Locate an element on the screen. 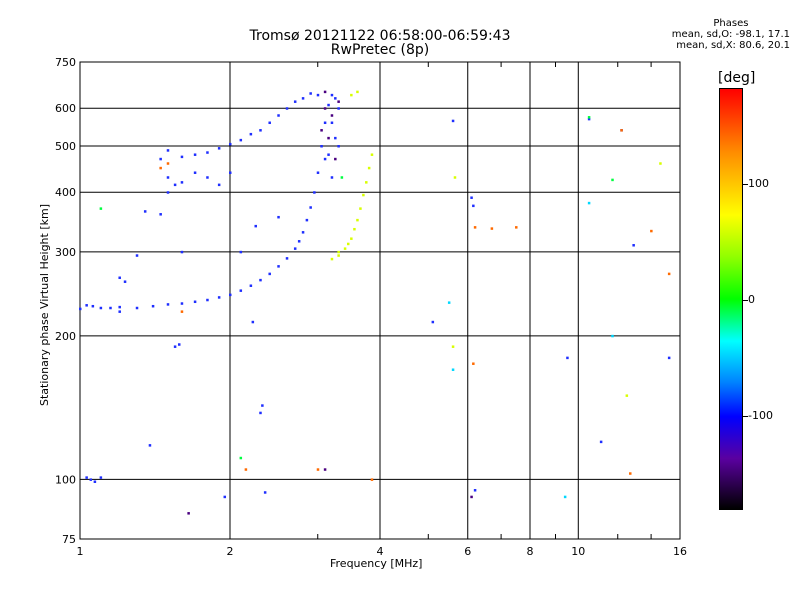 The height and width of the screenshot is (600, 800). colorbar-tick-label: 100 is located at coordinates (758, 183).